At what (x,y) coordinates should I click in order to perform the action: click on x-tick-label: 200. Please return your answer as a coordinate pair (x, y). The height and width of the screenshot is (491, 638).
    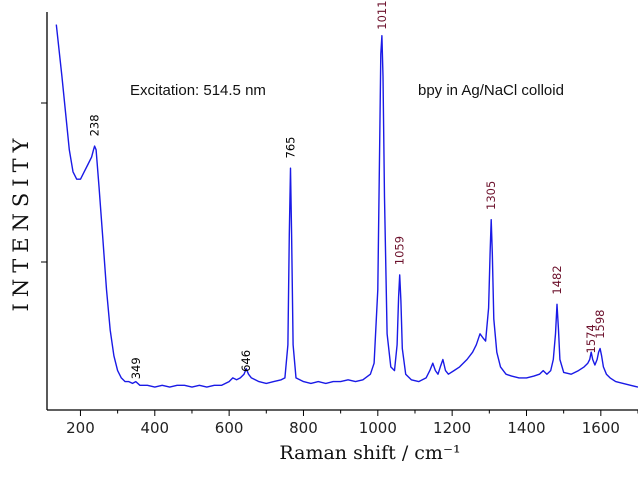
    Looking at the image, I should click on (80, 428).